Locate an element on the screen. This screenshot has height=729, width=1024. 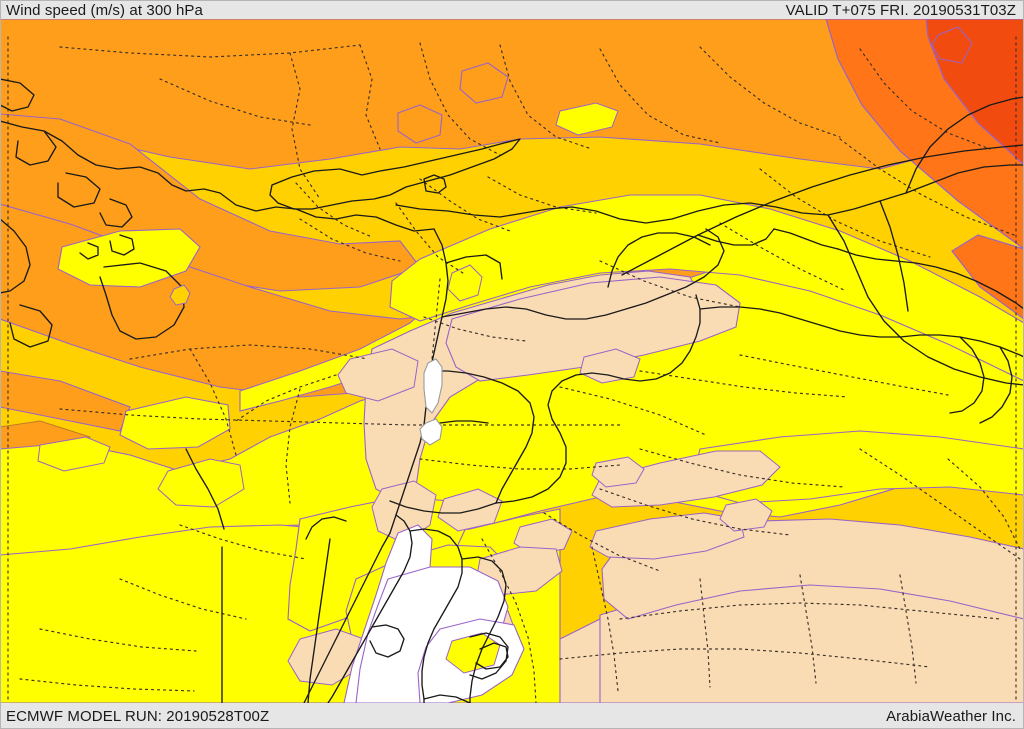
page-title: Wind speed (m/s) at 300 hPa is located at coordinates (104, 10).